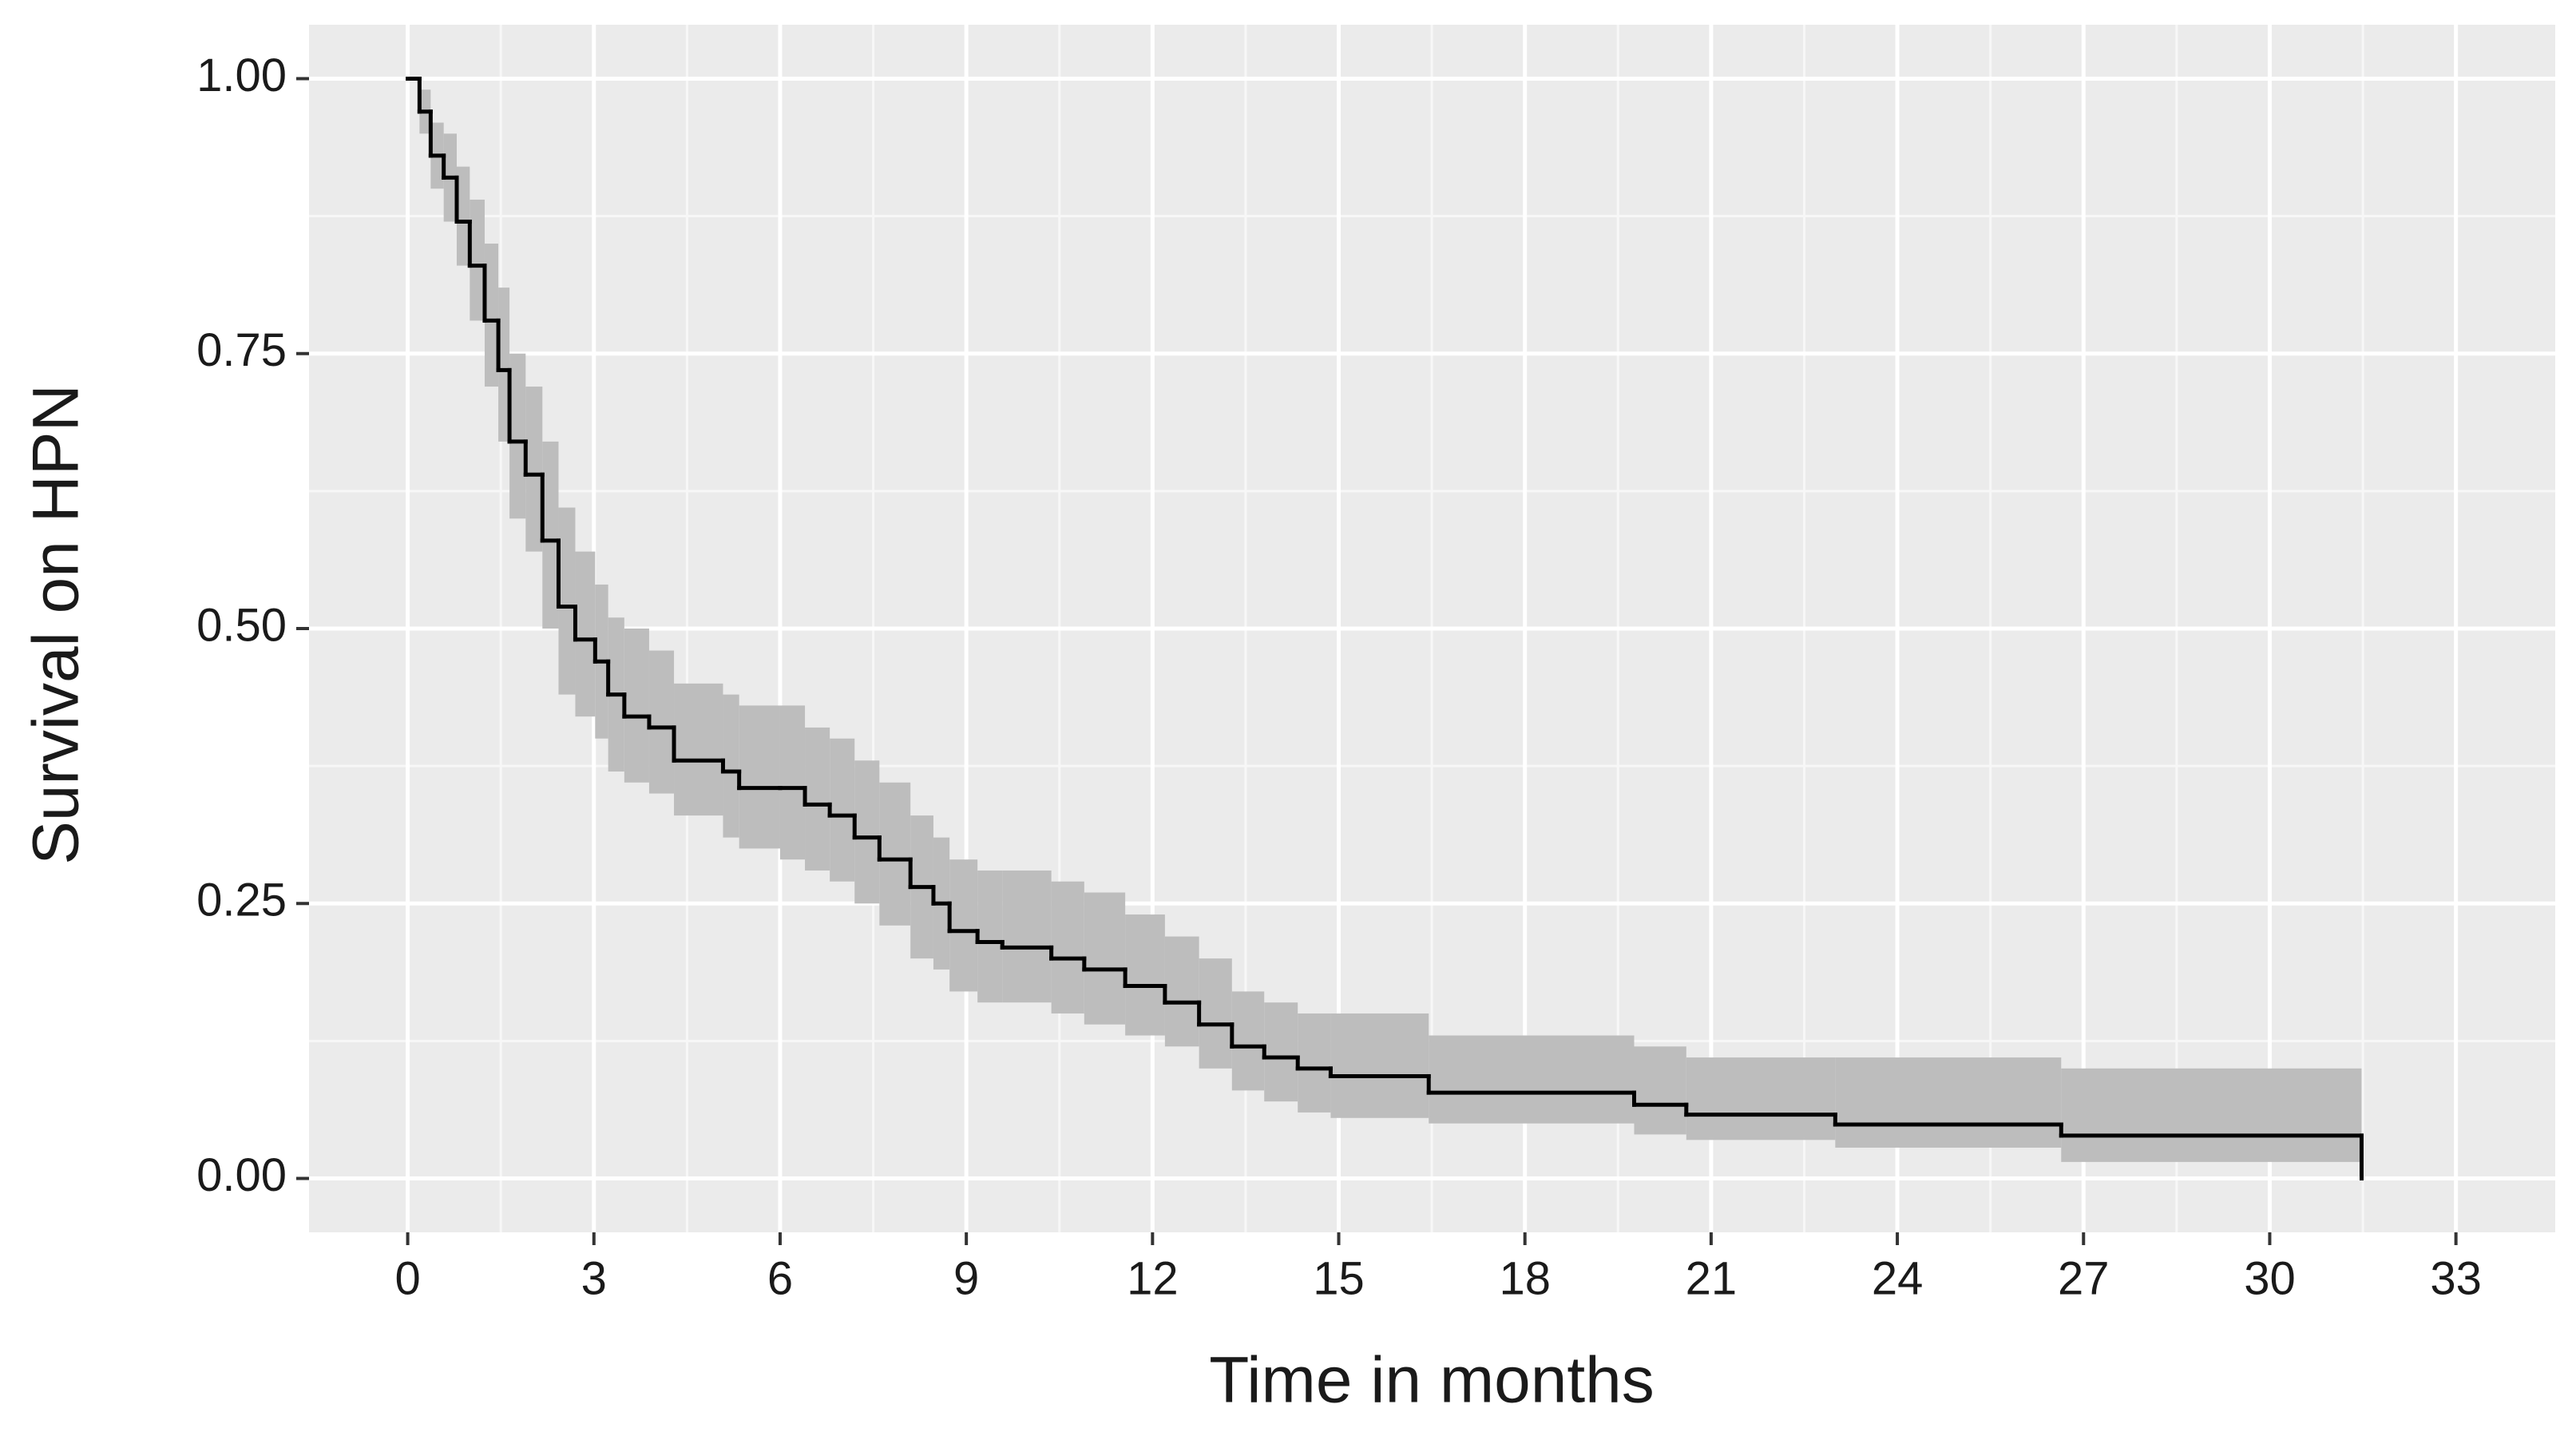  Describe the element at coordinates (241, 350) in the screenshot. I see `y-tick-label: 0.75` at that location.